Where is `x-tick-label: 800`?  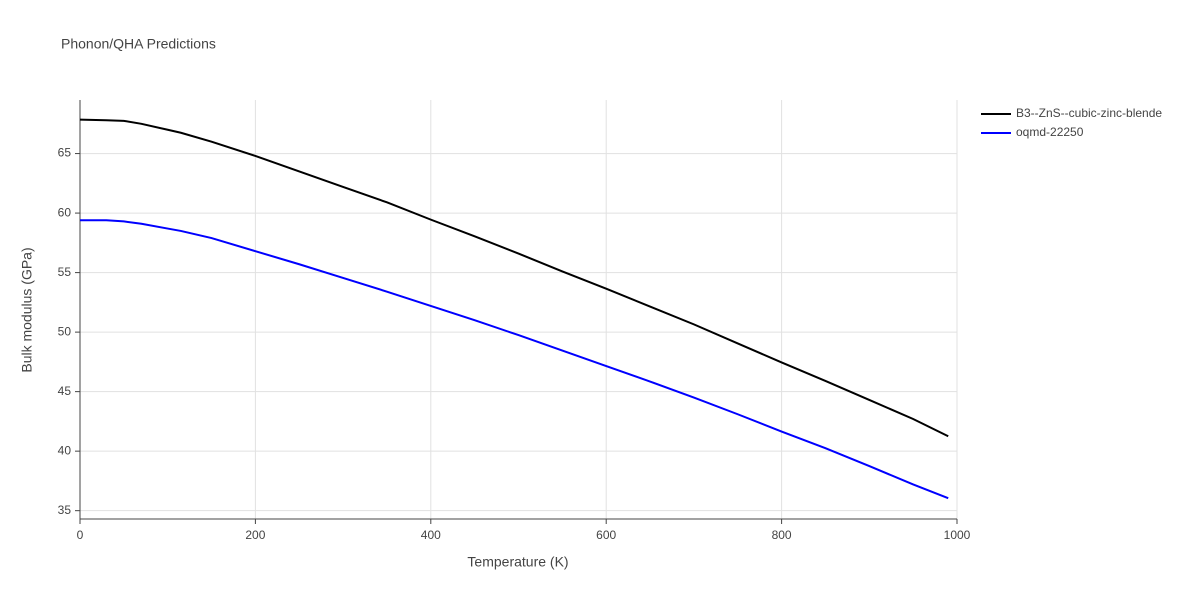 x-tick-label: 800 is located at coordinates (782, 535).